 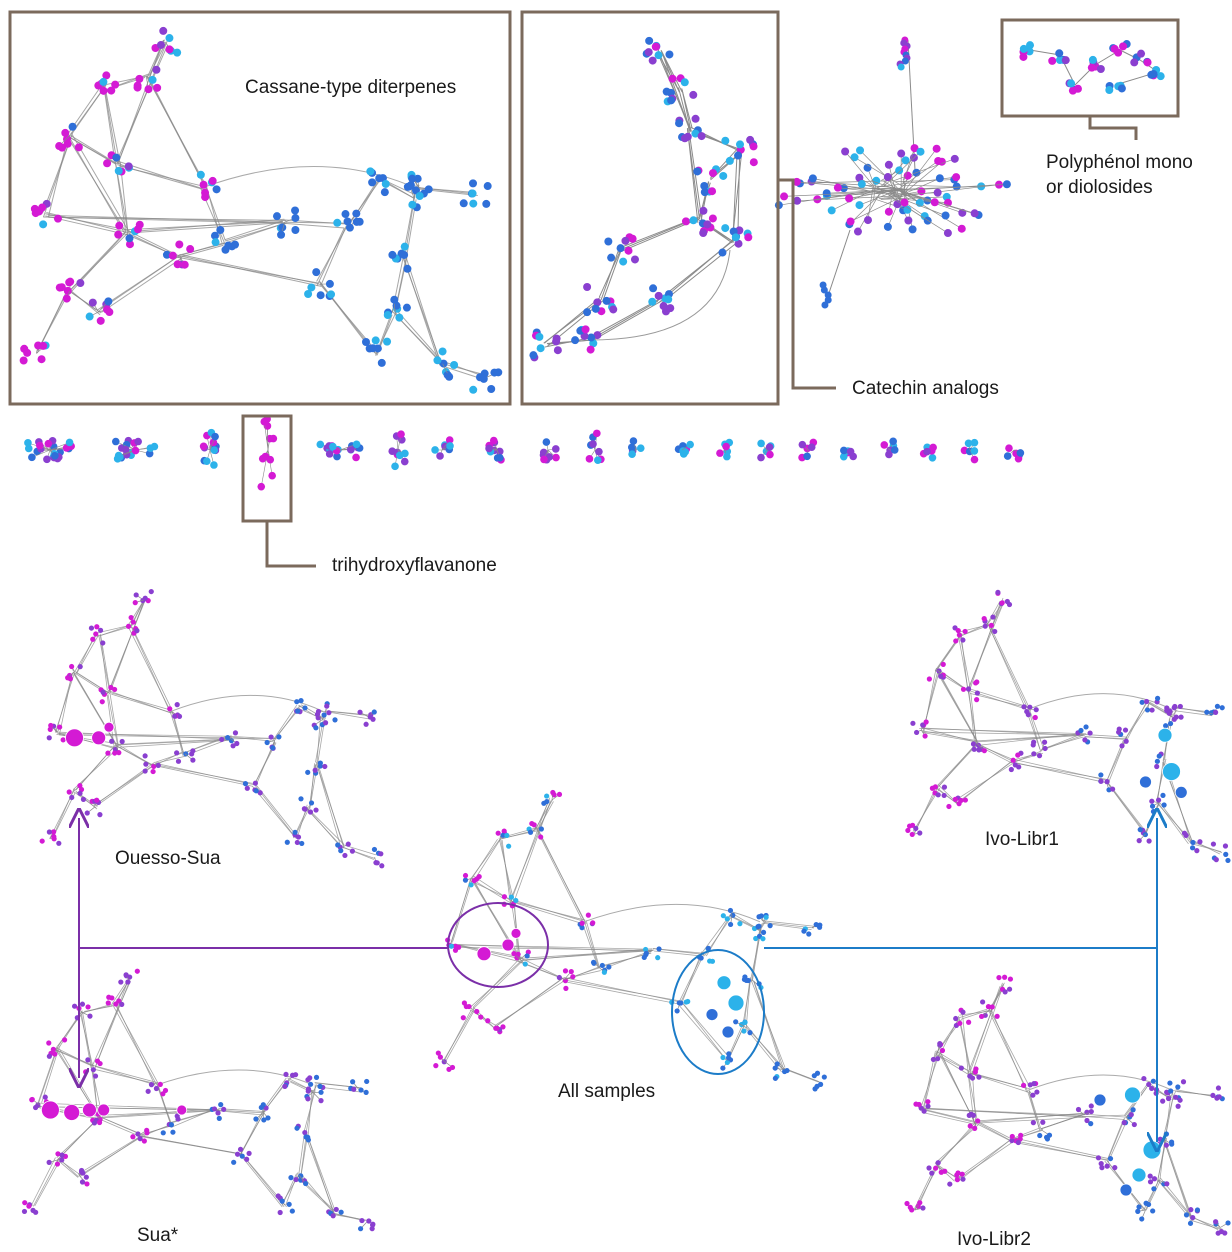 What do you see at coordinates (212, 728) in the screenshot?
I see `ouesso-sua-network` at bounding box center [212, 728].